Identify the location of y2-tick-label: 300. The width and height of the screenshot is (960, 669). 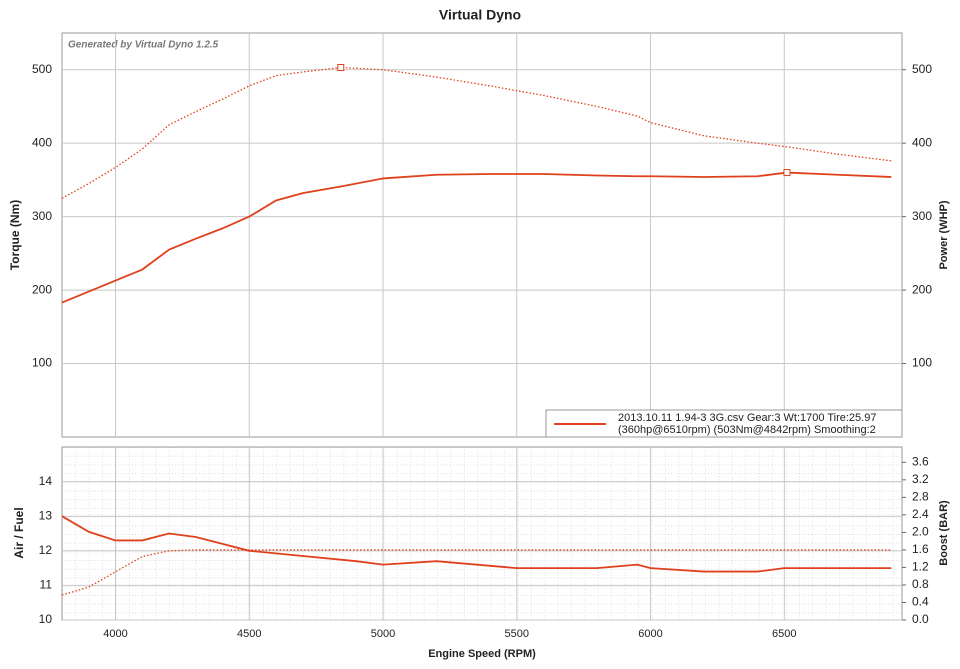
(922, 216).